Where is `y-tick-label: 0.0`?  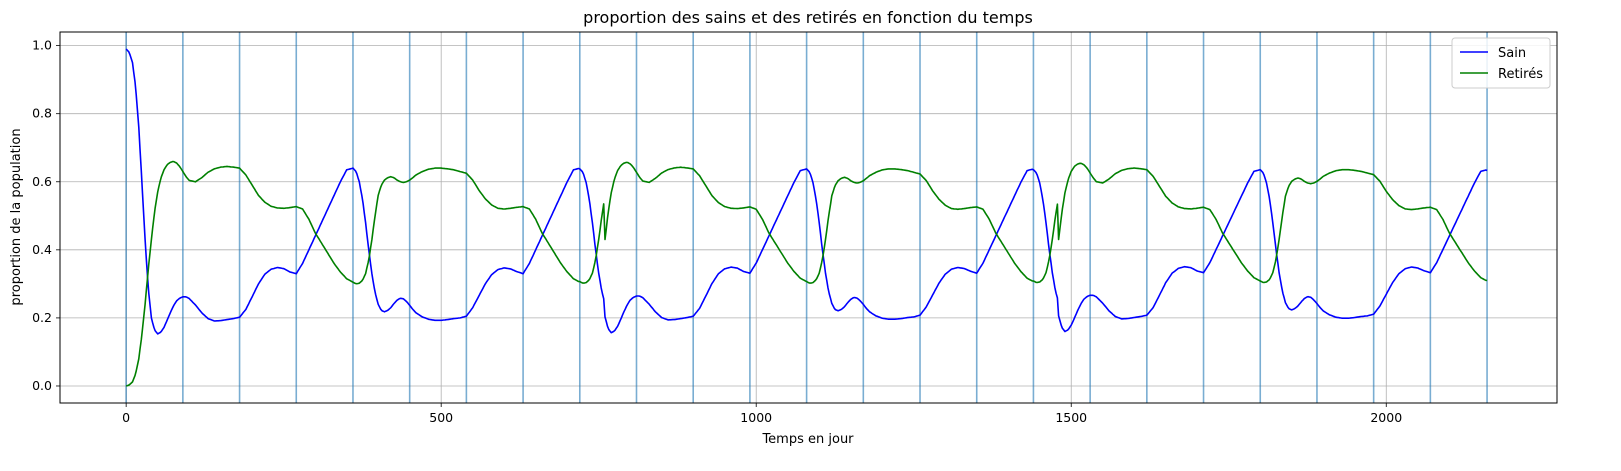 y-tick-label: 0.0 is located at coordinates (42, 385).